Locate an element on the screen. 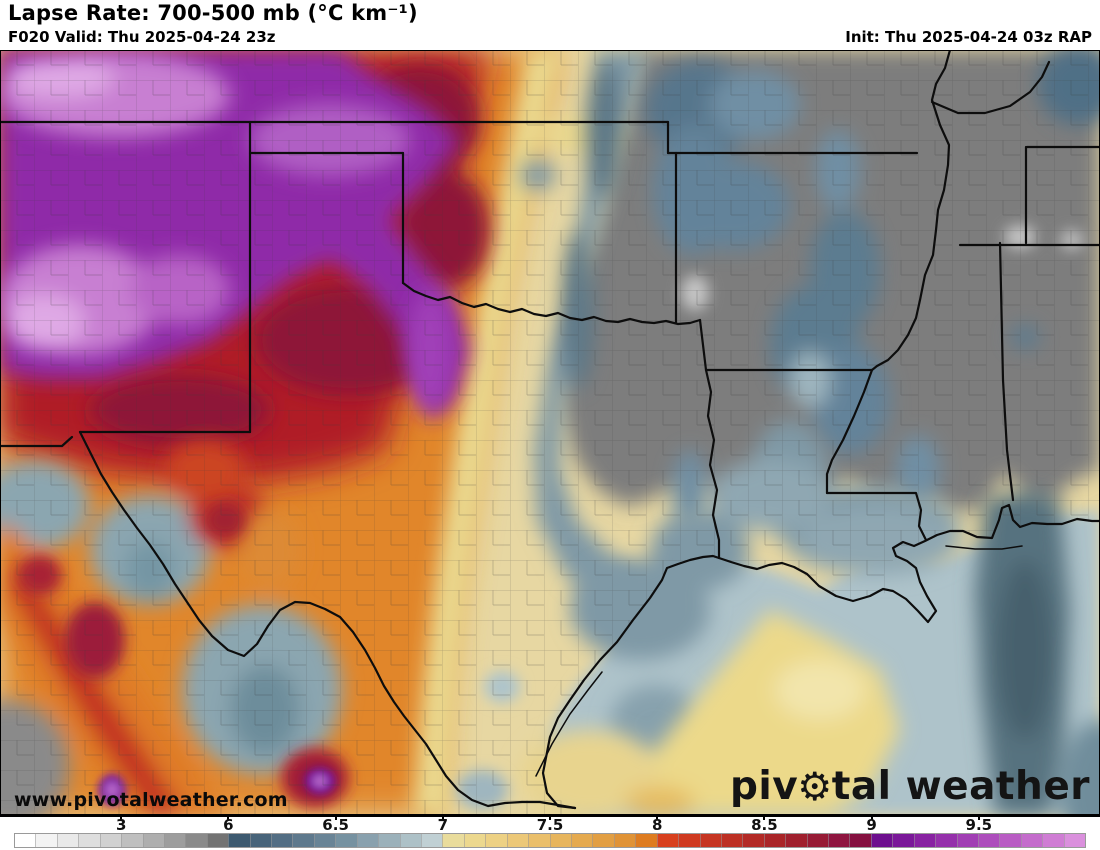  colorbar-tick-label: 3 is located at coordinates (121, 825).